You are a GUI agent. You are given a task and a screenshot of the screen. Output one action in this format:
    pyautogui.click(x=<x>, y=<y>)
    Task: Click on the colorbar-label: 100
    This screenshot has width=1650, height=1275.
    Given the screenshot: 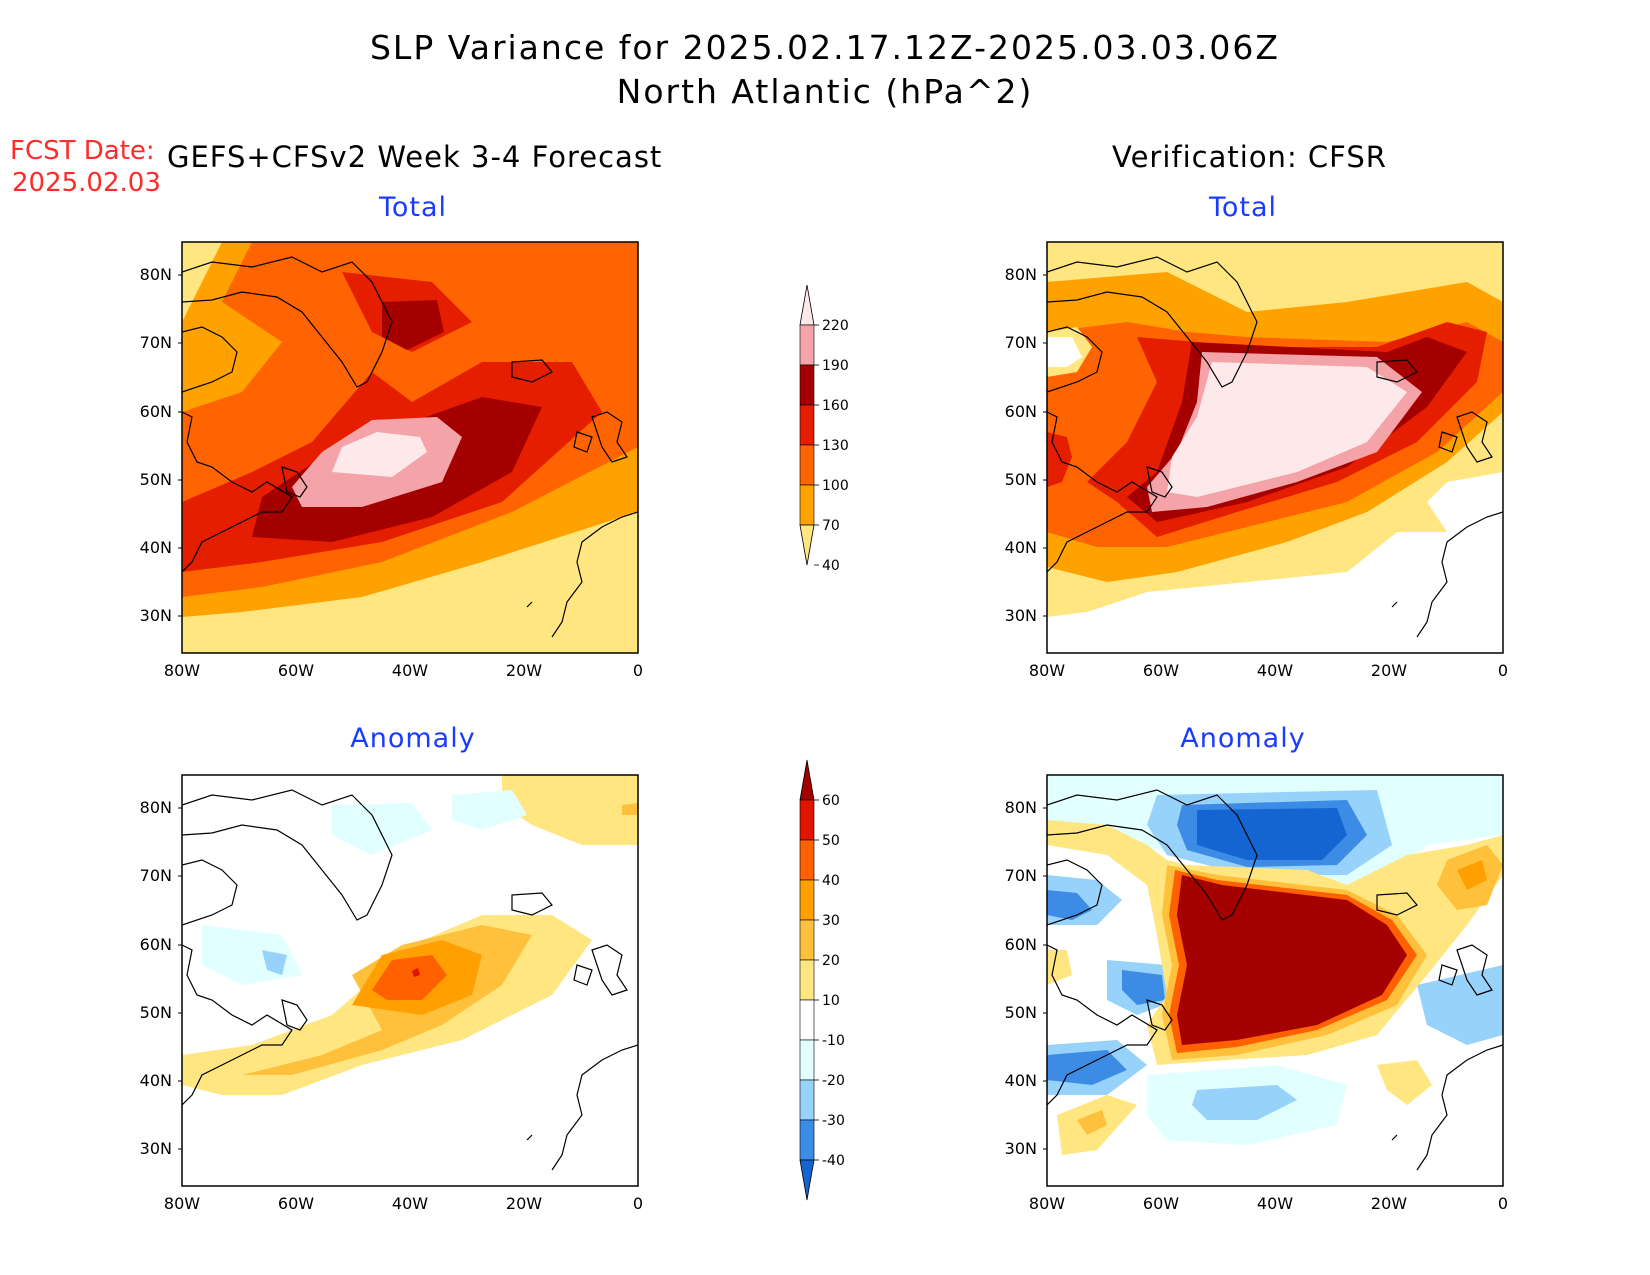 What is the action you would take?
    pyautogui.click(x=835, y=486)
    